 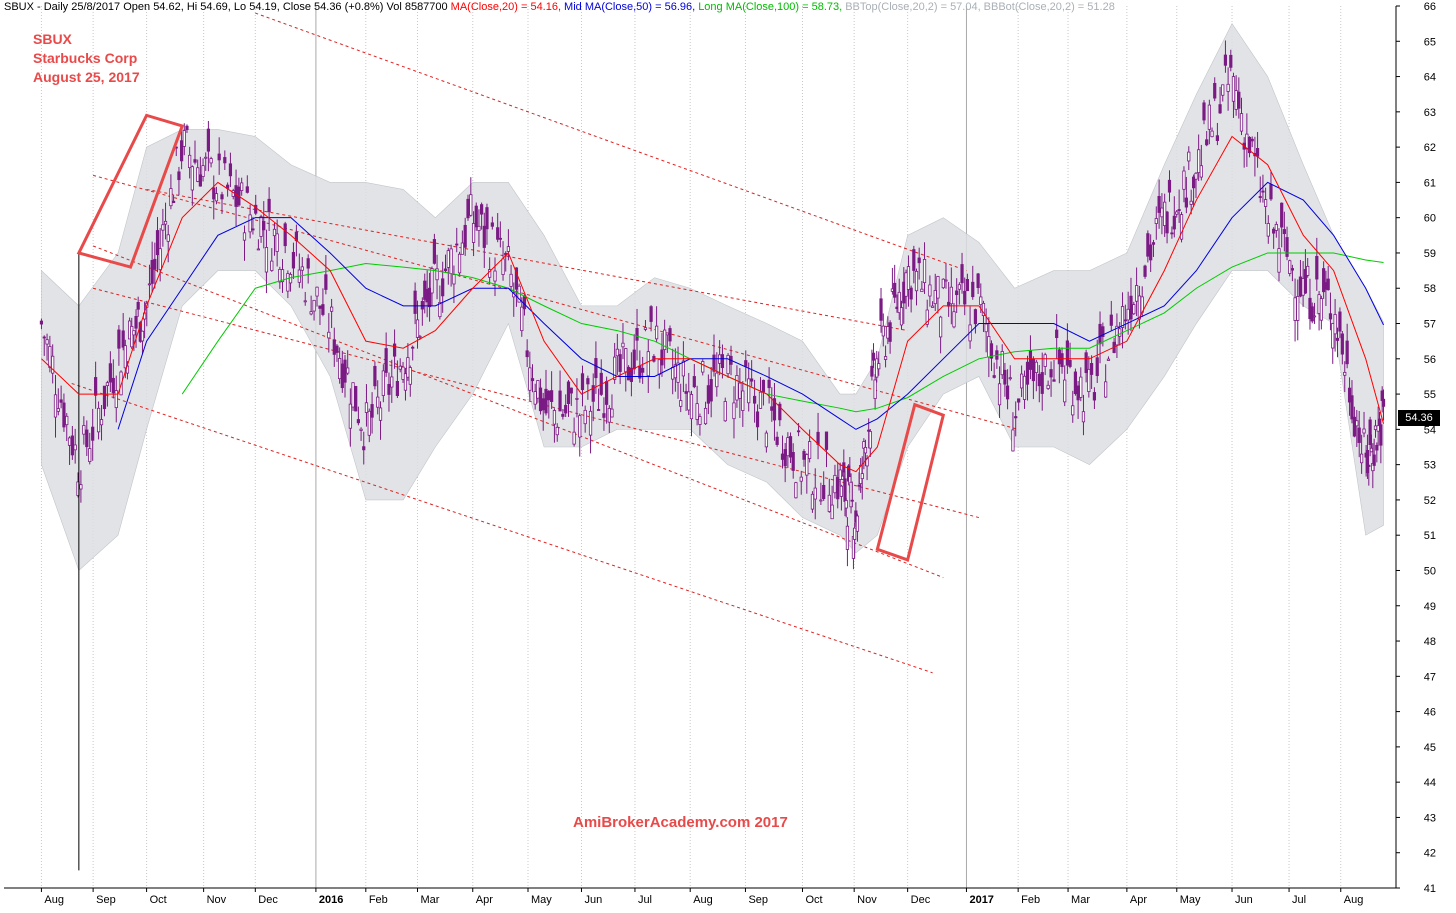 I want to click on y-tick-label: 44, so click(x=1430, y=783).